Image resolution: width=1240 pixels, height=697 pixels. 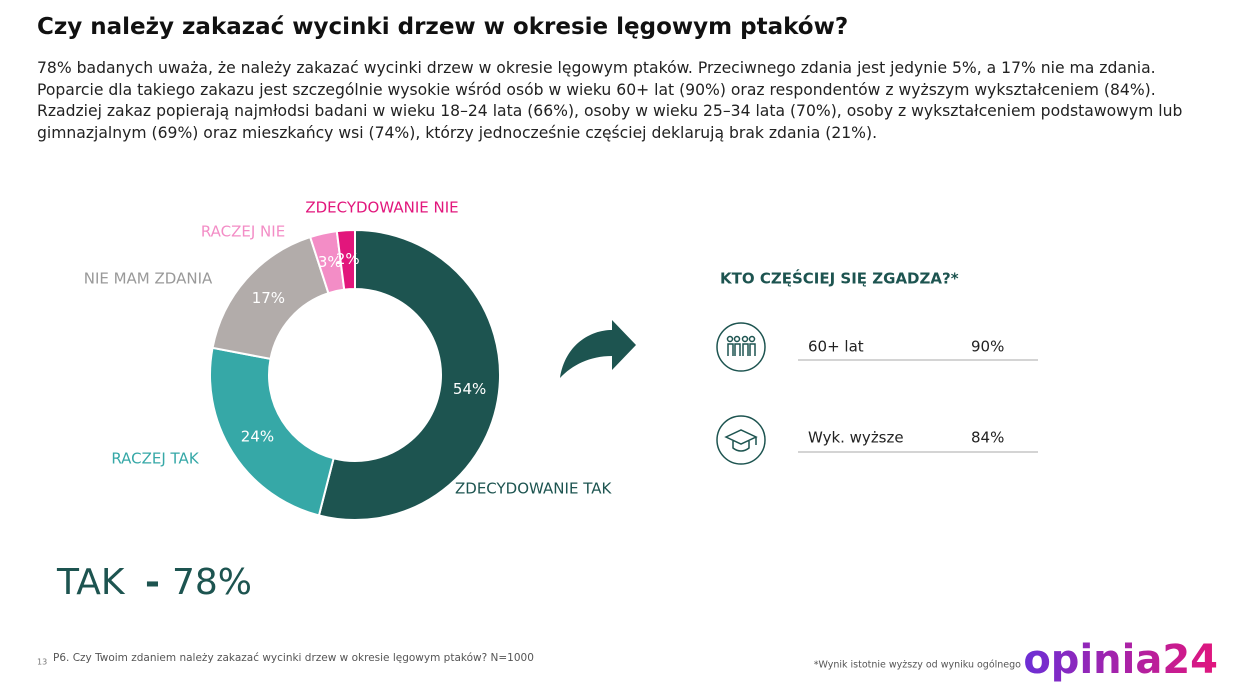 I want to click on people-icon, so click(x=741, y=347).